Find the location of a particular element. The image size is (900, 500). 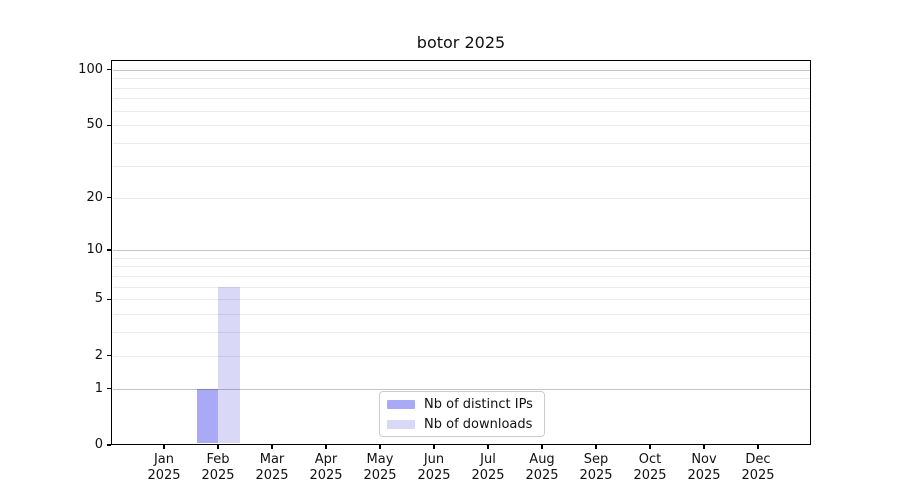

legend-item-downloads: Nb of downloads is located at coordinates (462, 424).